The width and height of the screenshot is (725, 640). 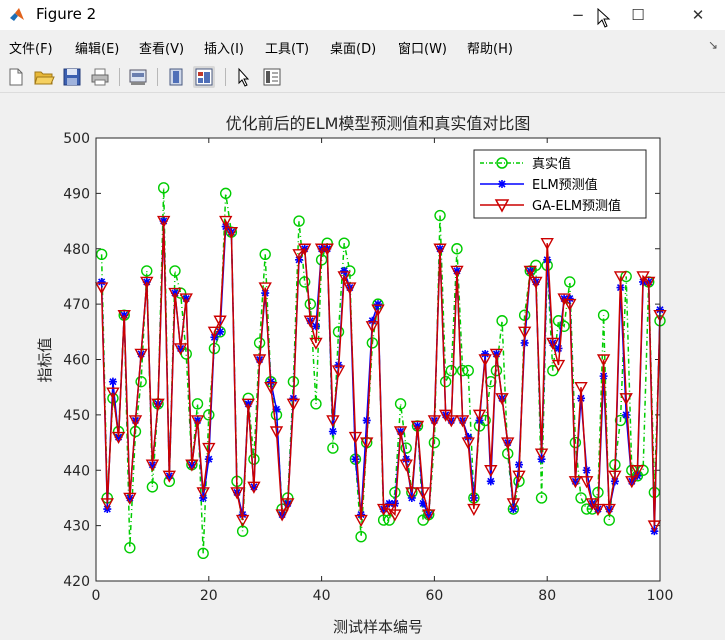 I want to click on menu-view: 查看(V), so click(x=162, y=49).